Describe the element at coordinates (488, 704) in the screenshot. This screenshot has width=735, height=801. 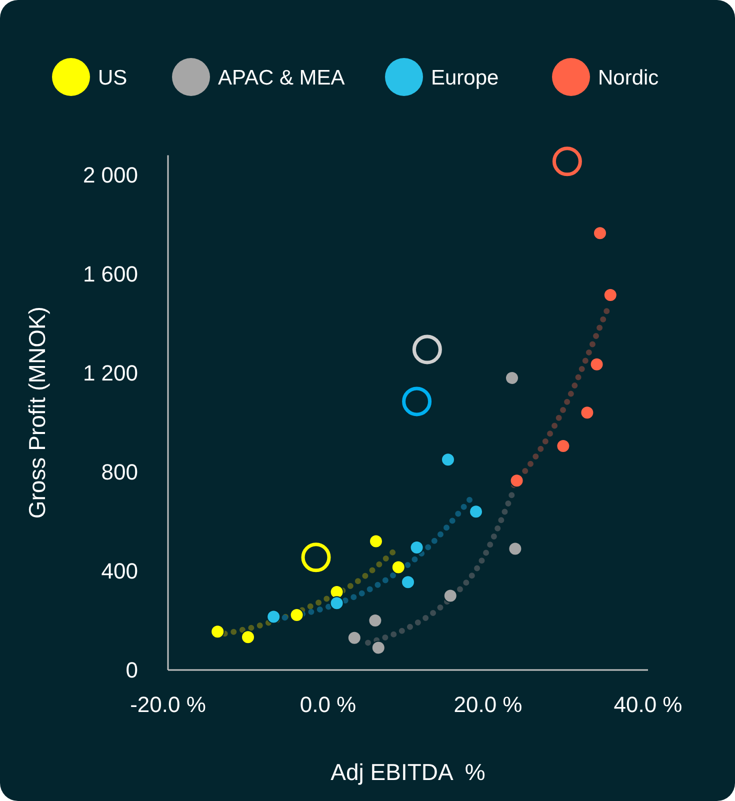
I see `x-tick-label: 20.0 %` at that location.